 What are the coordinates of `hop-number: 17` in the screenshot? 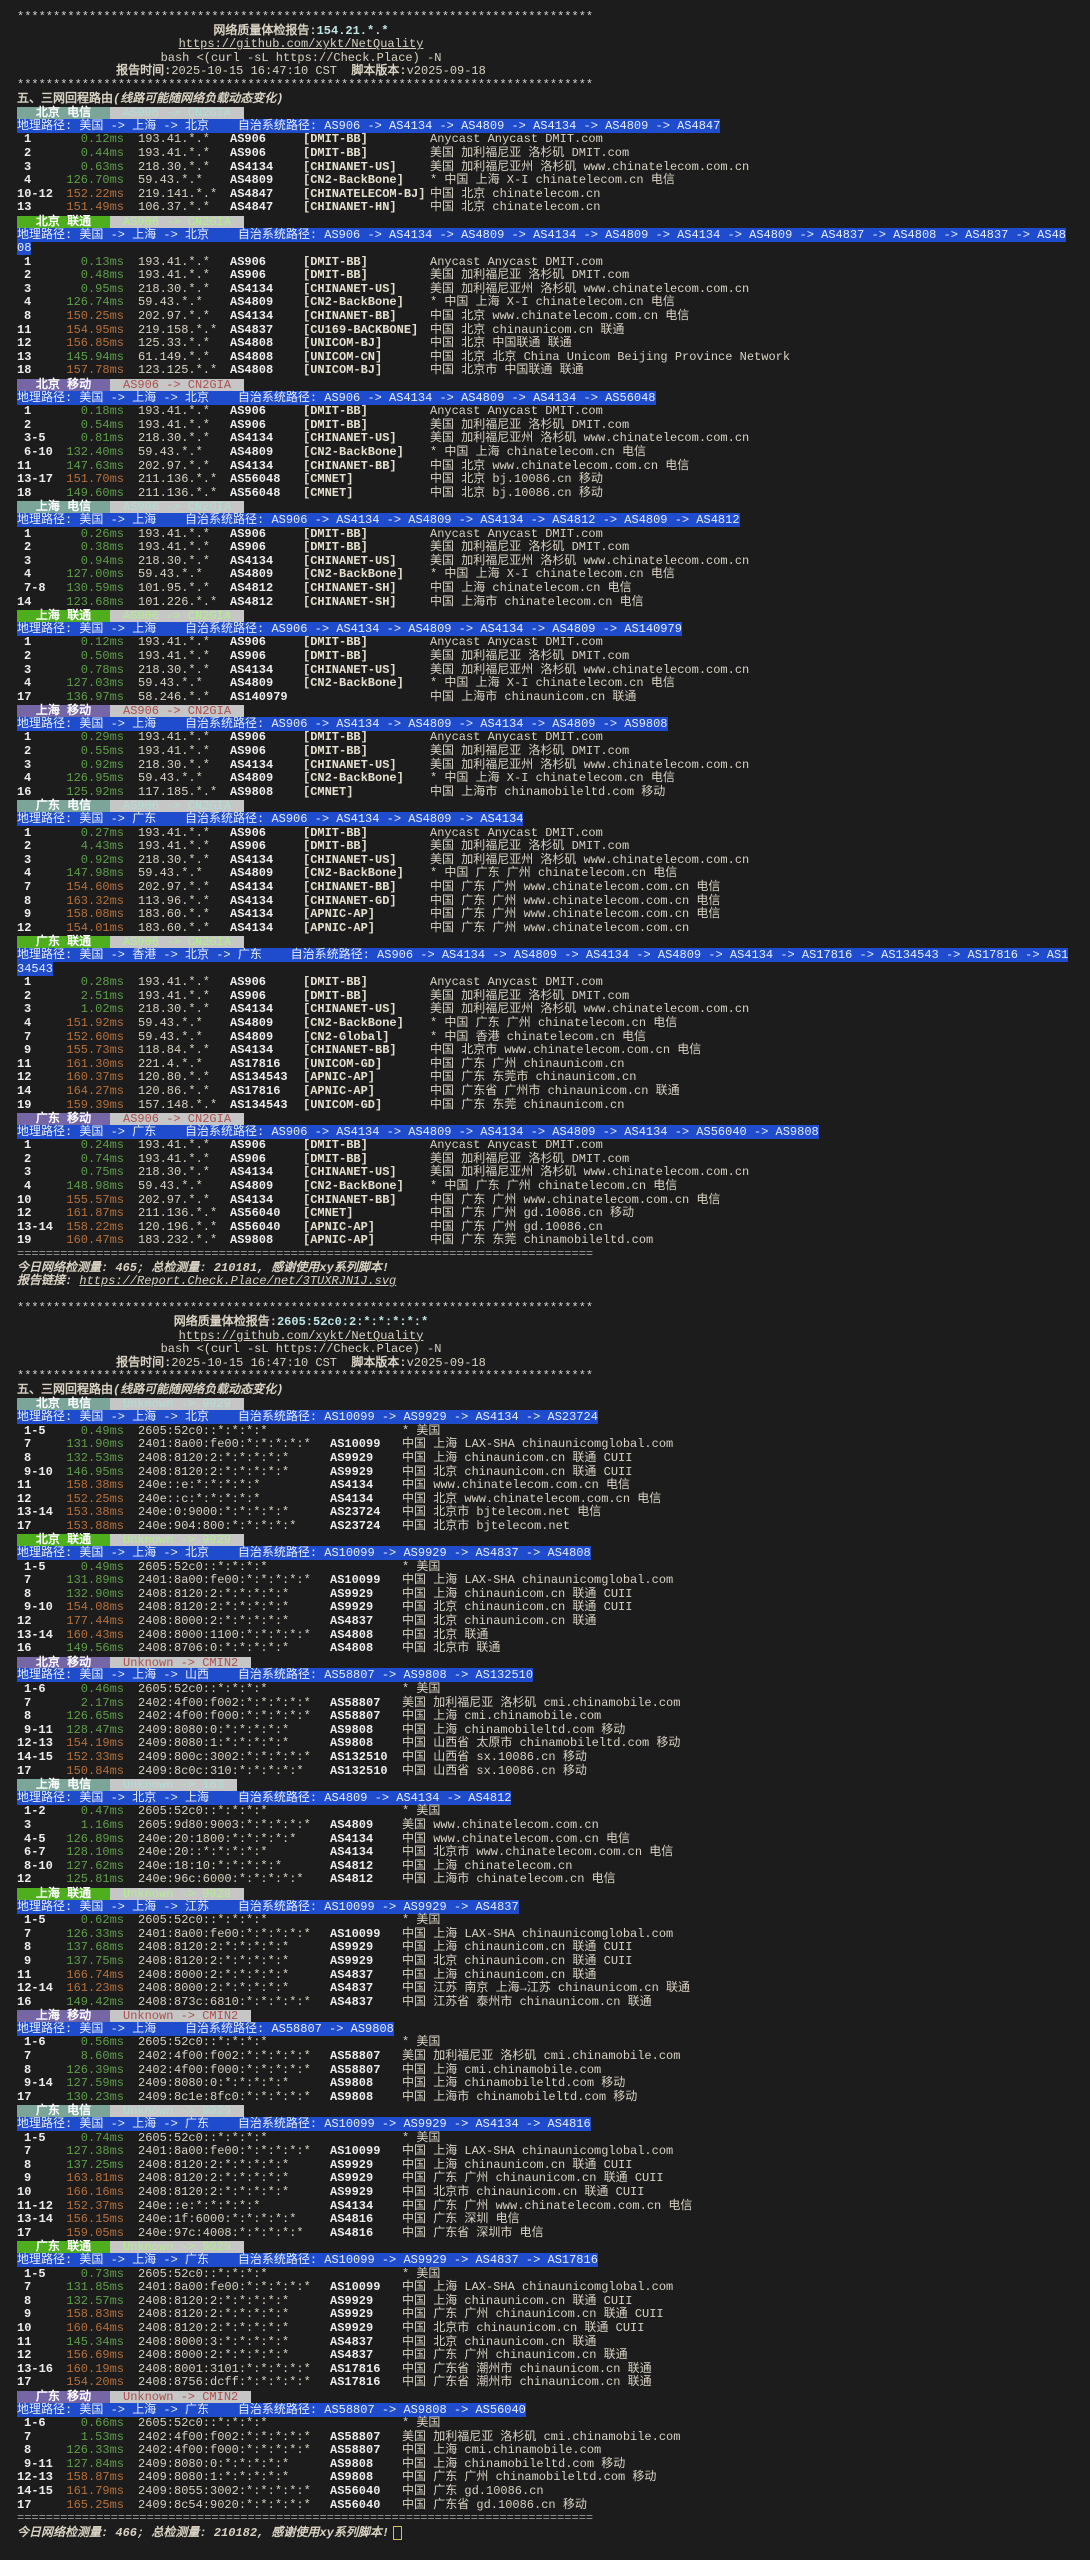 It's located at (24, 2096).